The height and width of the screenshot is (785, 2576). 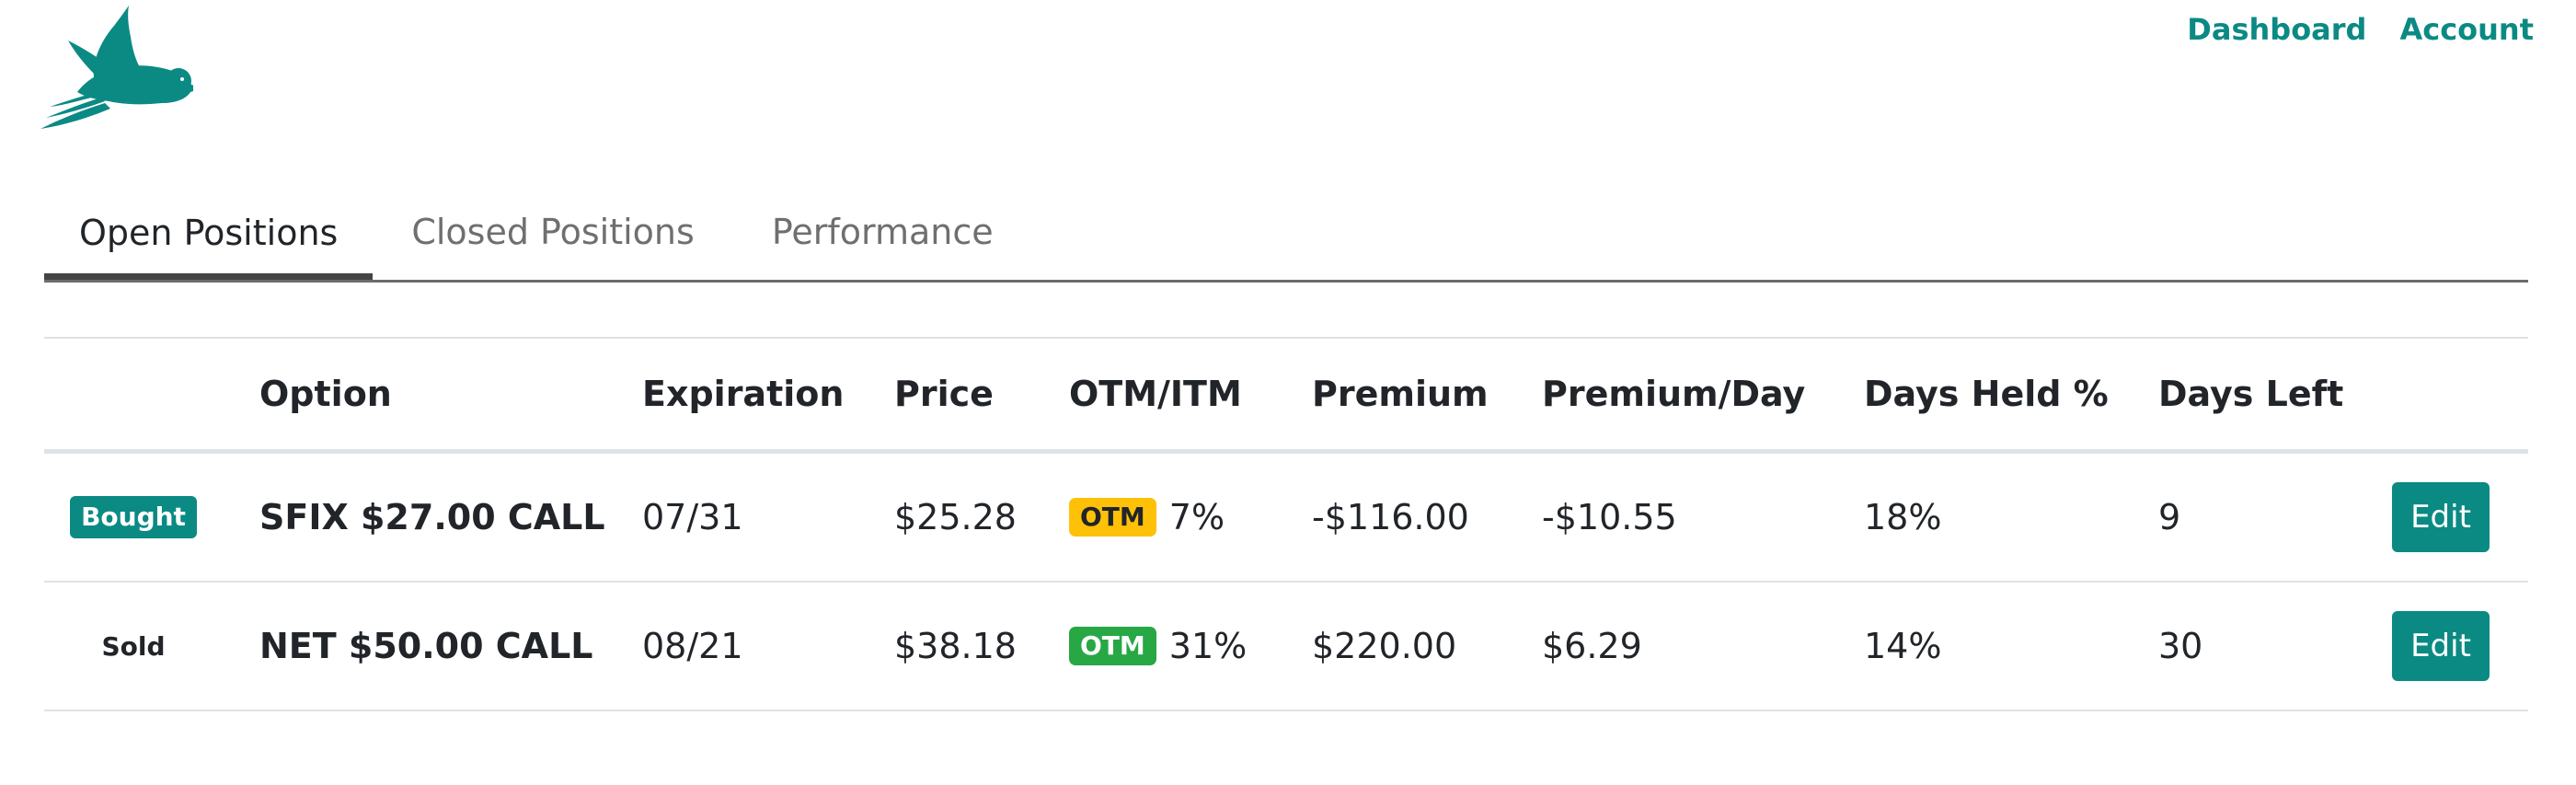 I want to click on otm-itm-cell: OTM 31%, so click(x=1158, y=646).